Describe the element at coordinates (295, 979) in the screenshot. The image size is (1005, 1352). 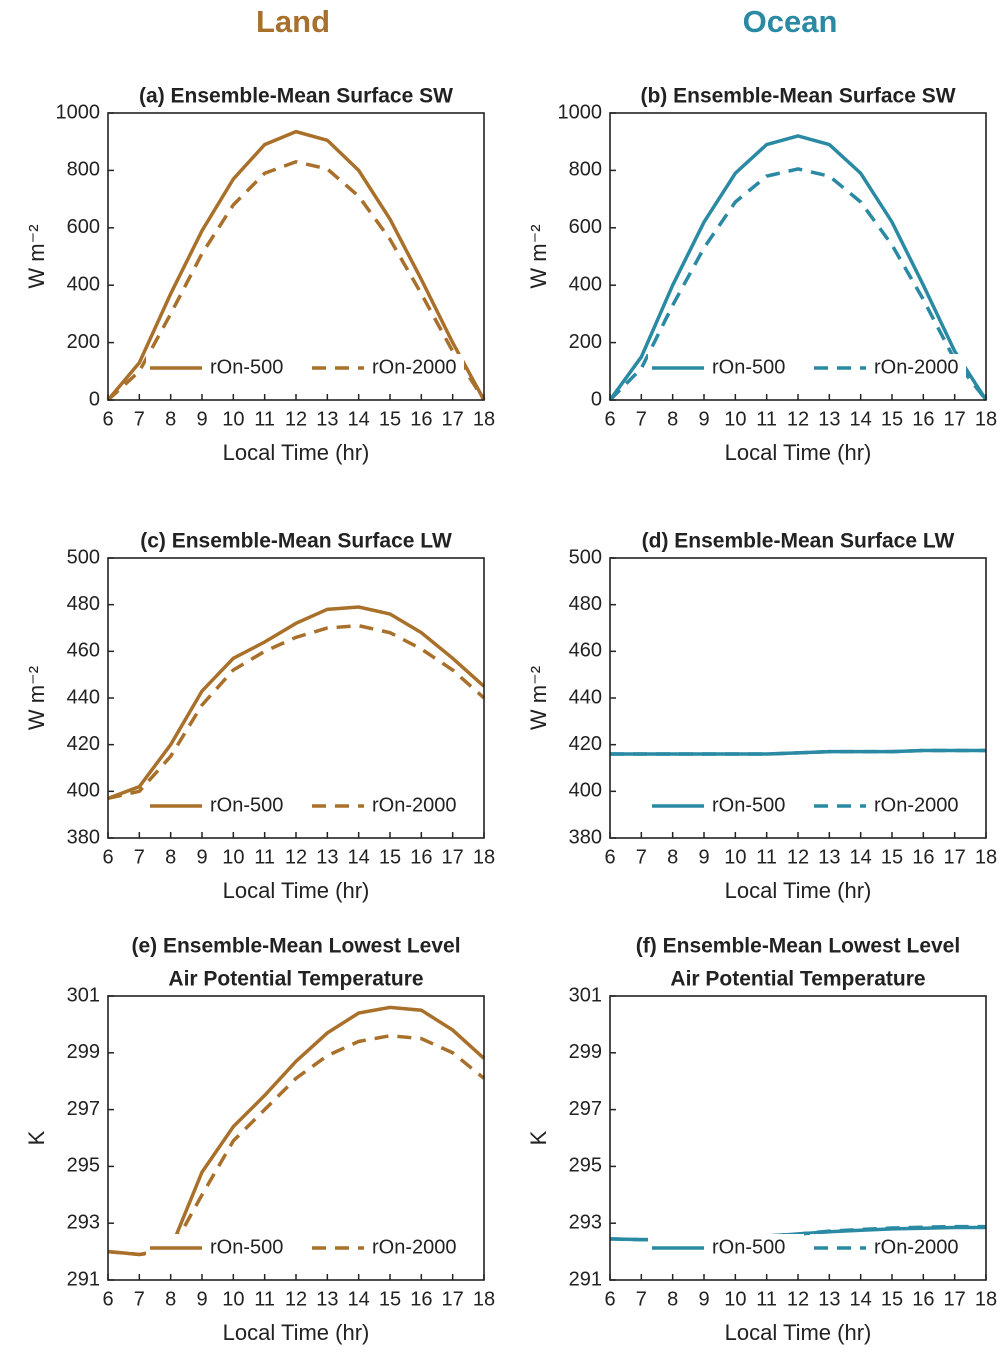
I see `chart-title: Air Potential Temperature` at that location.